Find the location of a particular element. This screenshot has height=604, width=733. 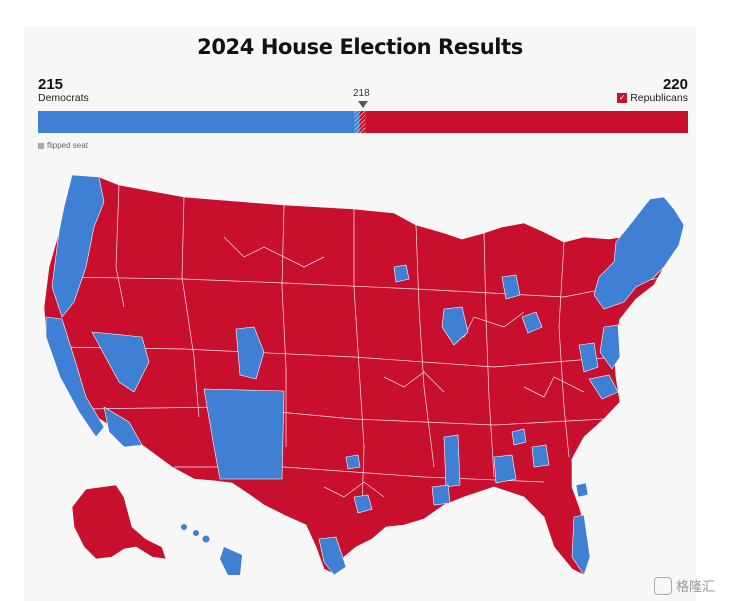

alabama-districts is located at coordinates (505, 469).